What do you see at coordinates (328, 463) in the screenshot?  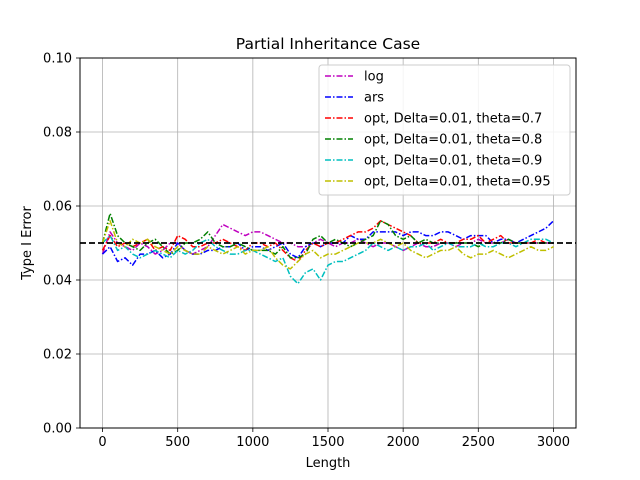 I see `x-axis-label: Length` at bounding box center [328, 463].